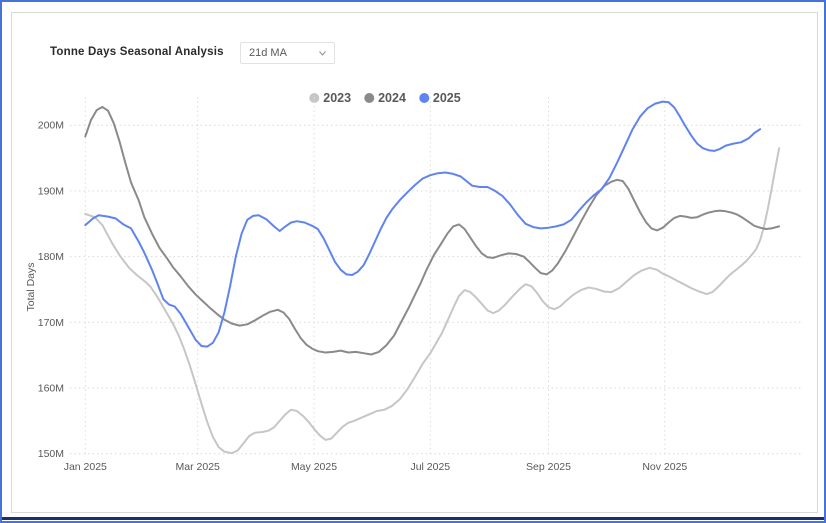  Describe the element at coordinates (137, 52) in the screenshot. I see `chart-title: Tonne Days Seasonal Analysis` at that location.